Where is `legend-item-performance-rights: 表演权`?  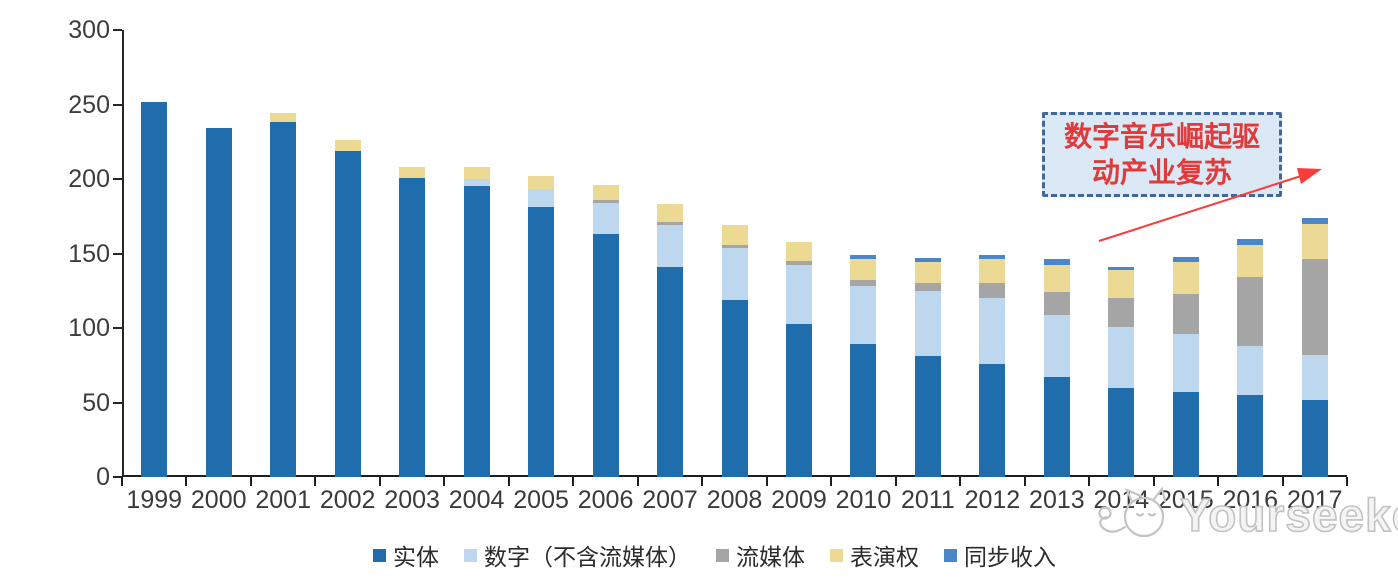 legend-item-performance-rights: 表演权 is located at coordinates (874, 555).